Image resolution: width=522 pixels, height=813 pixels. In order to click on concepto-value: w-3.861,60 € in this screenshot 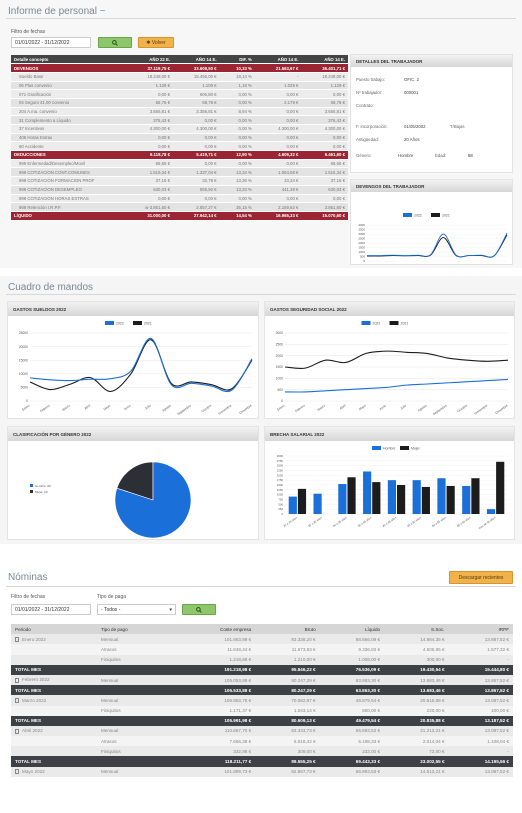, I will do `click(148, 207)`.